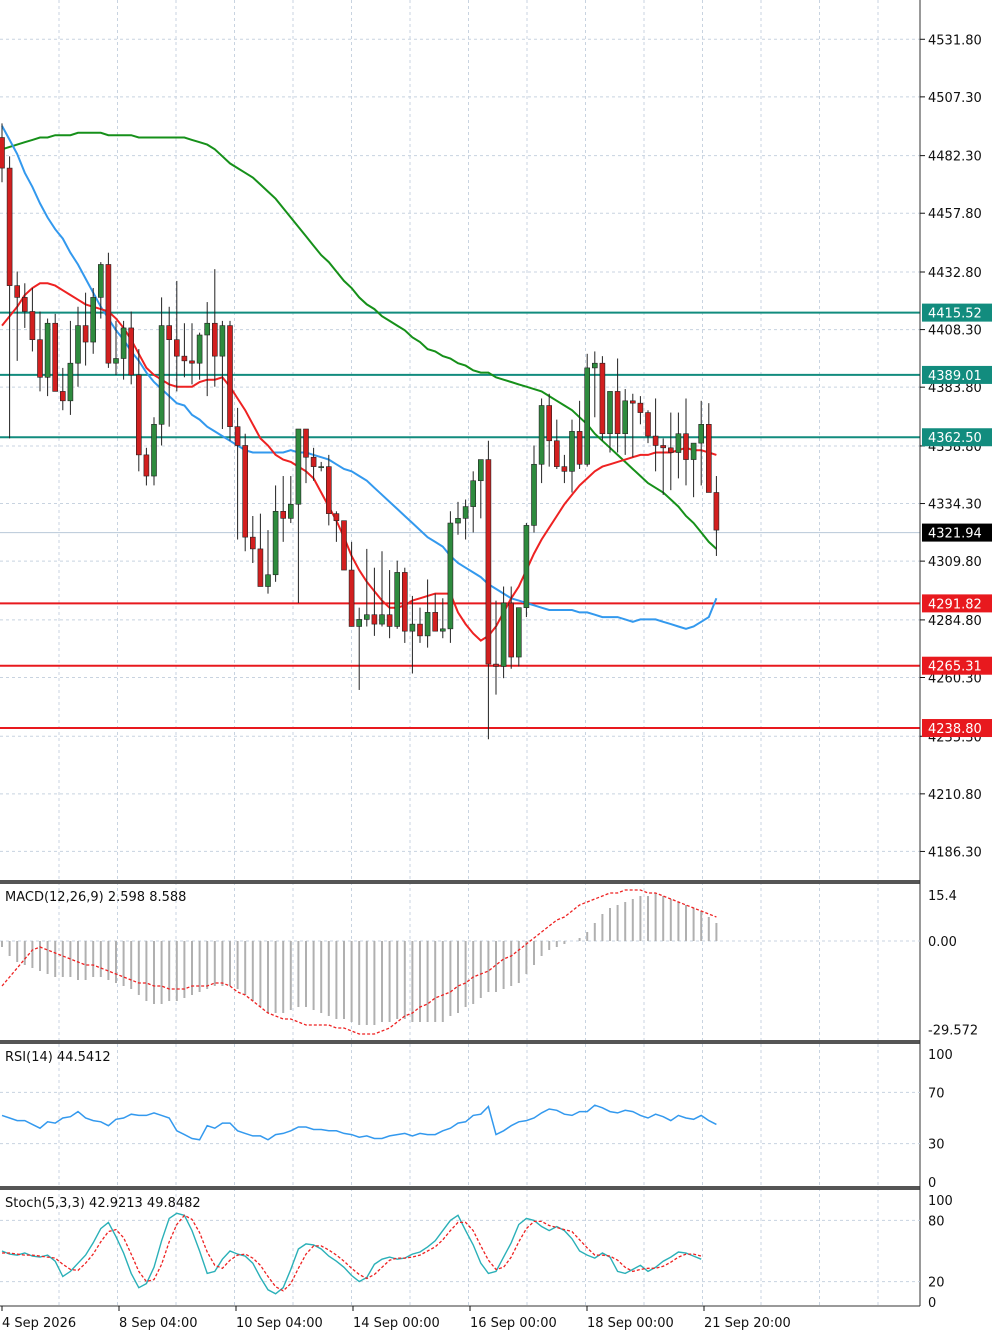 Image resolution: width=1000 pixels, height=1334 pixels. What do you see at coordinates (955, 314) in the screenshot?
I see `level-tag-label: 4415.52` at bounding box center [955, 314].